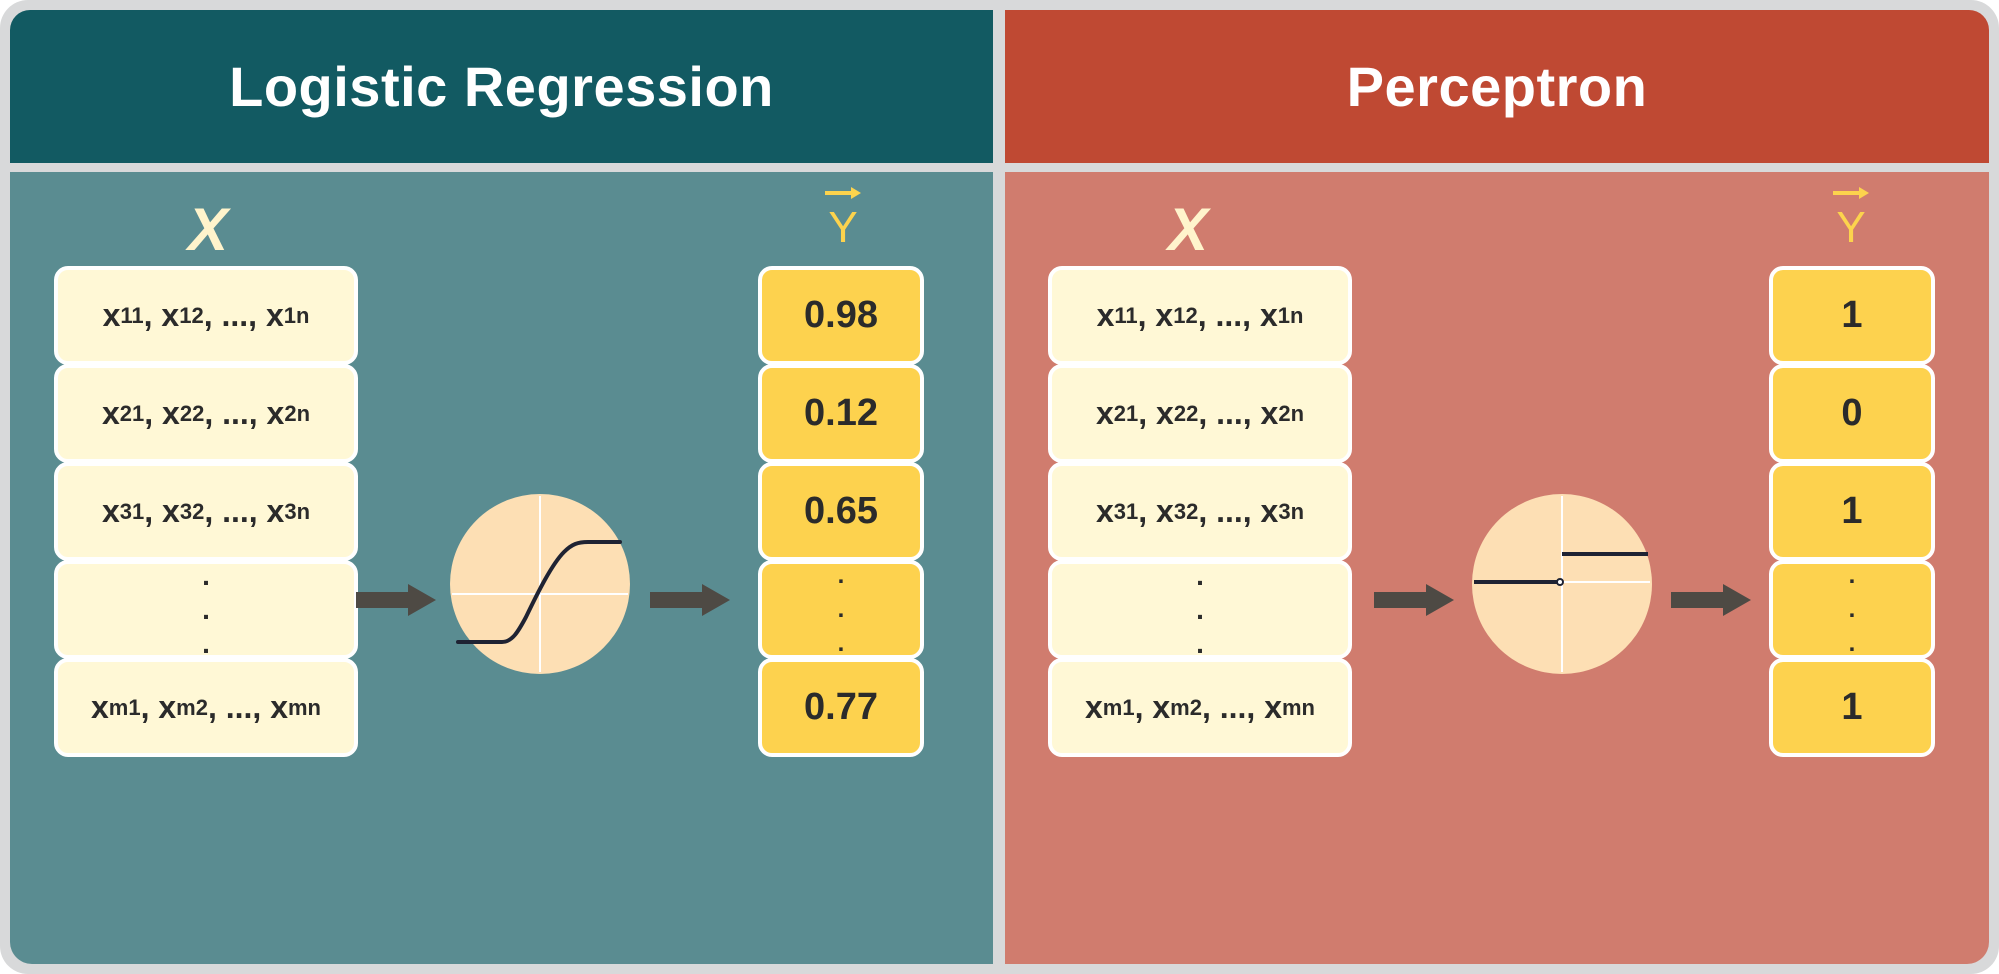 This screenshot has width=1999, height=974. I want to click on output-value: 0.77, so click(841, 707).